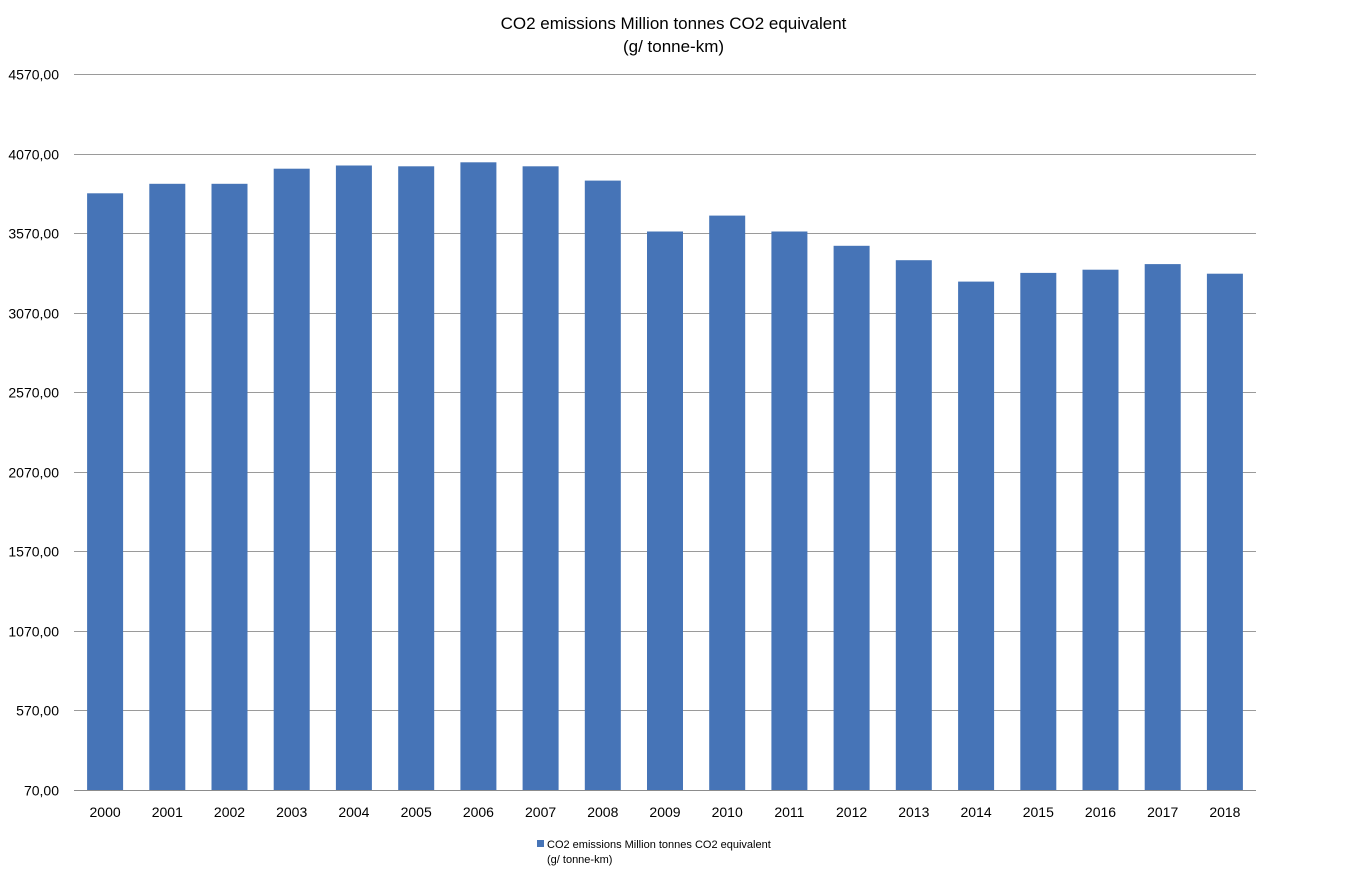  I want to click on x-tick-label: 2017, so click(1162, 812).